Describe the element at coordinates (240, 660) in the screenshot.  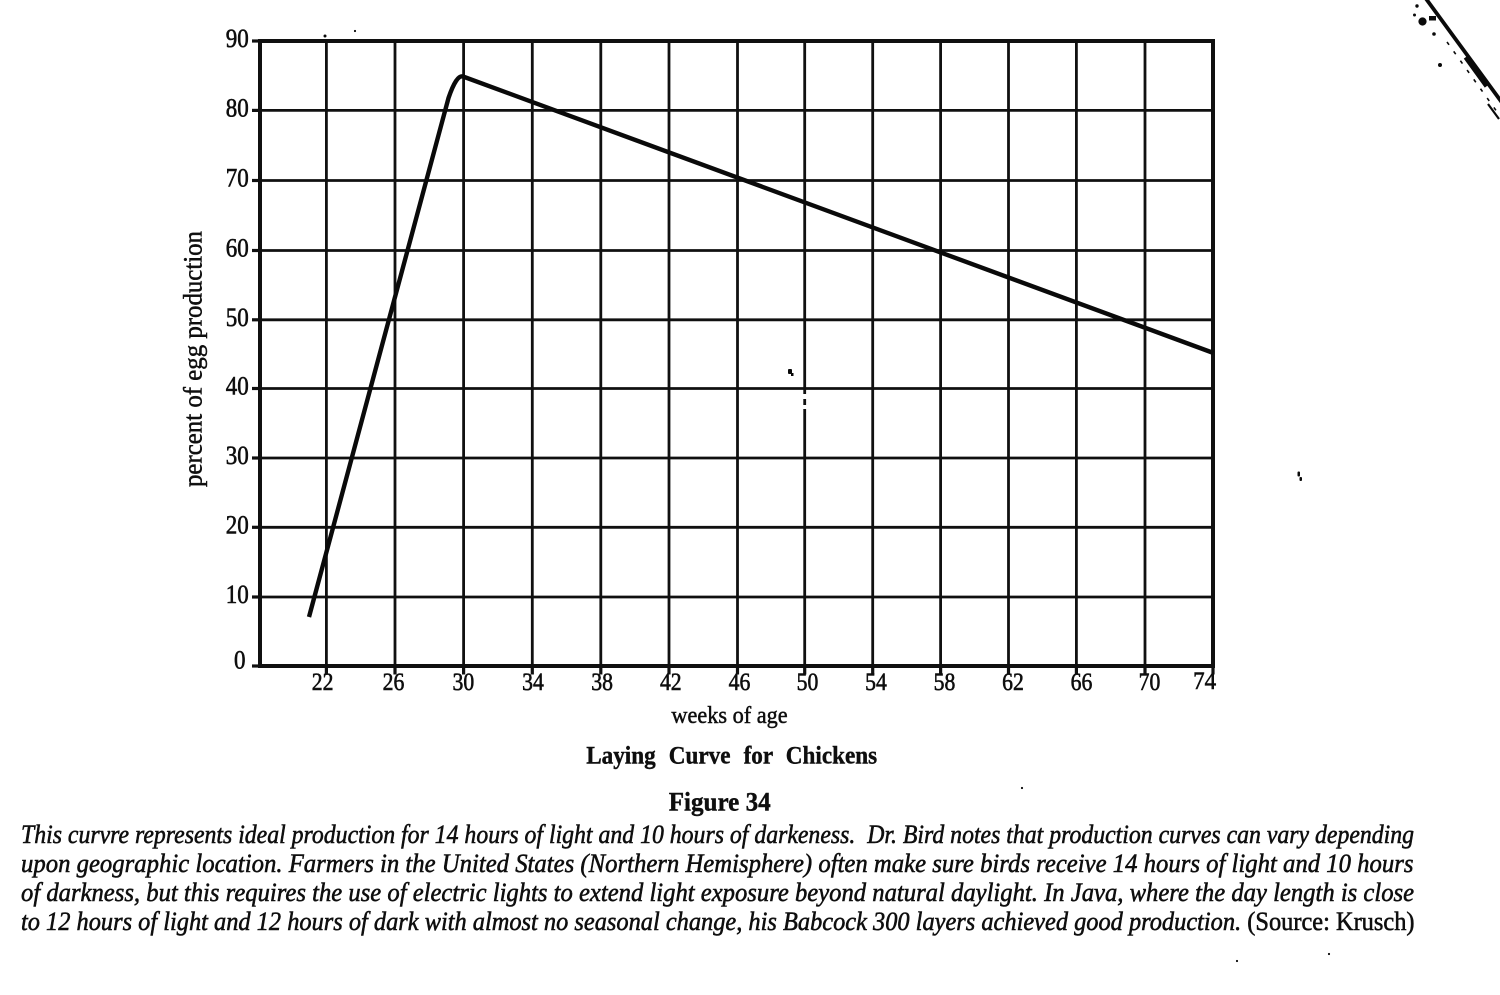
I see `svg-text: 0` at that location.